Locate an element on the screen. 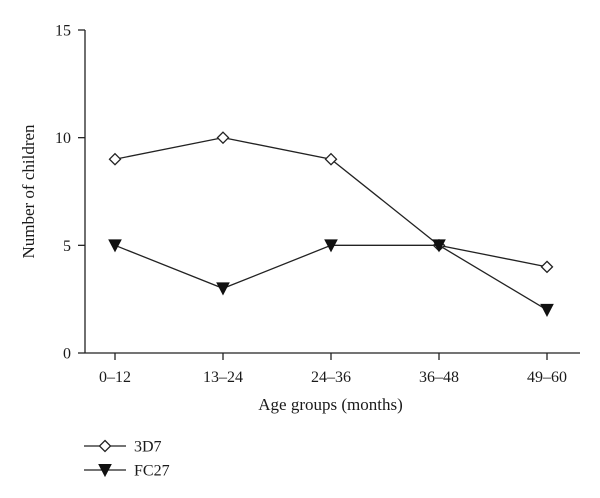 Image resolution: width=600 pixels, height=498 pixels. series-fc27 is located at coordinates (331, 278).